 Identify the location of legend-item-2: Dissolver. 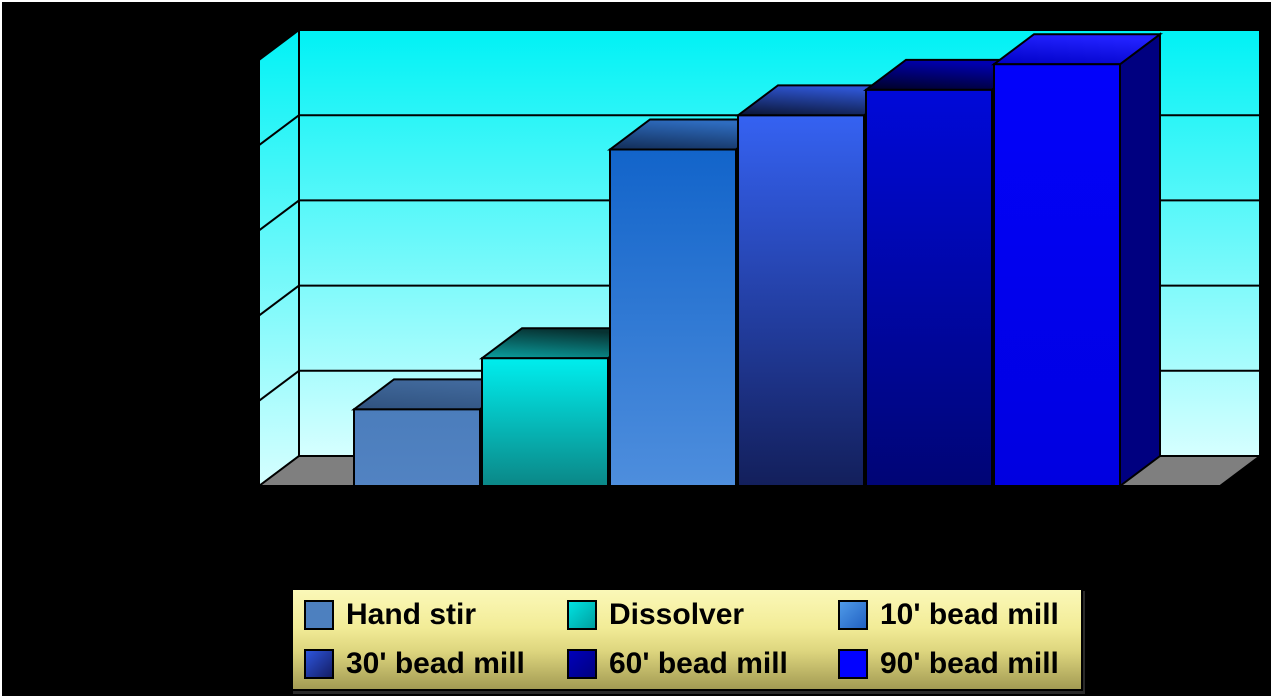
(702, 614).